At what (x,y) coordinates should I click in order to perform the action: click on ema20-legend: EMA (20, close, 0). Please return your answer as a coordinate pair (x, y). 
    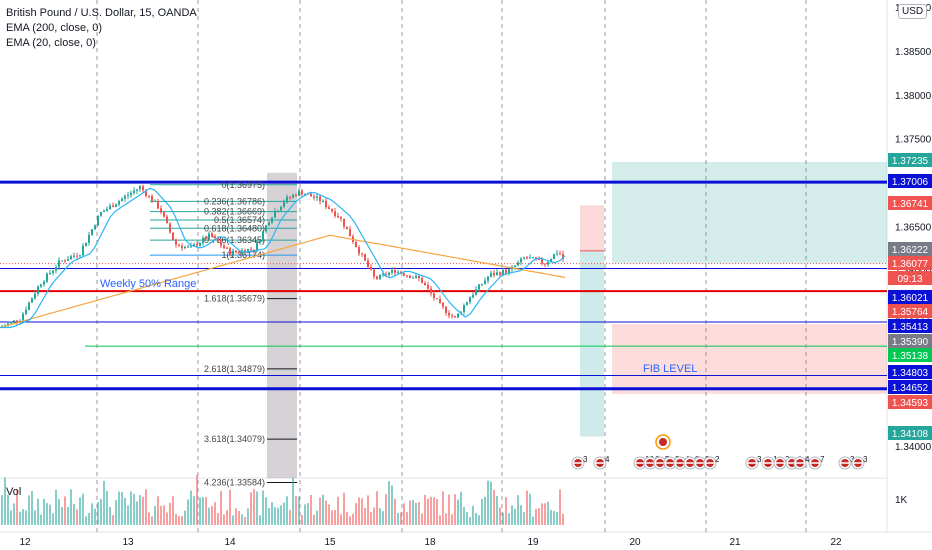
    Looking at the image, I should click on (51, 43).